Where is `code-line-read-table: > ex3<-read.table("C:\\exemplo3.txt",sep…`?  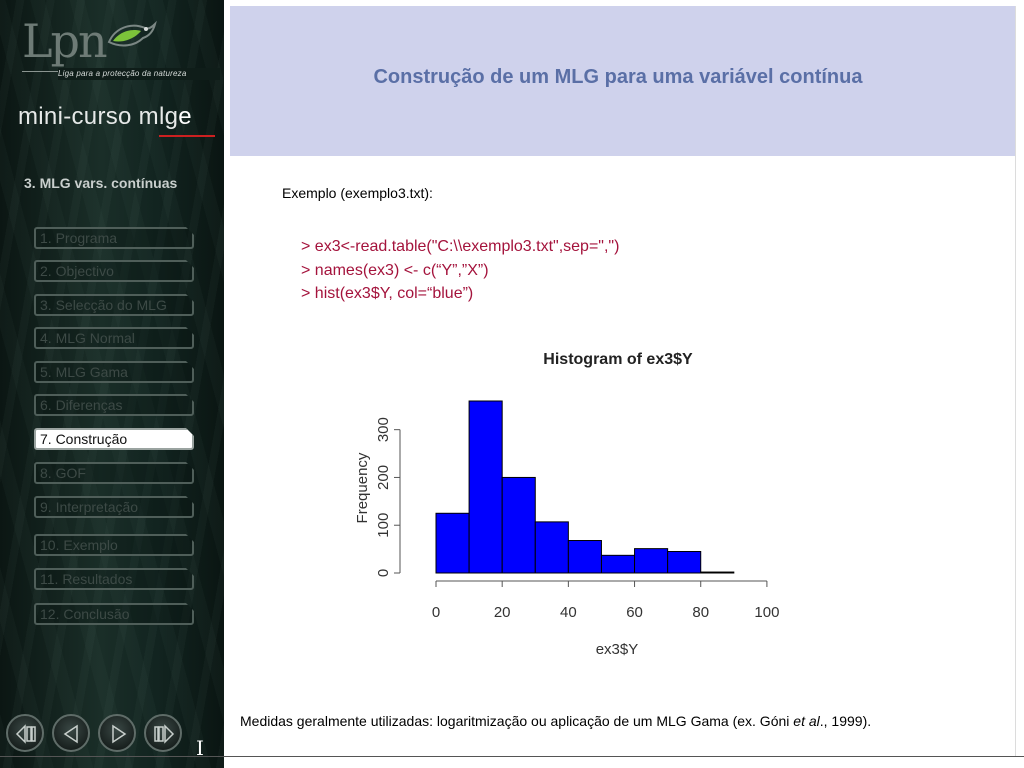 code-line-read-table: > ex3<-read.table("C:\\exemplo3.txt",sep… is located at coordinates (460, 246).